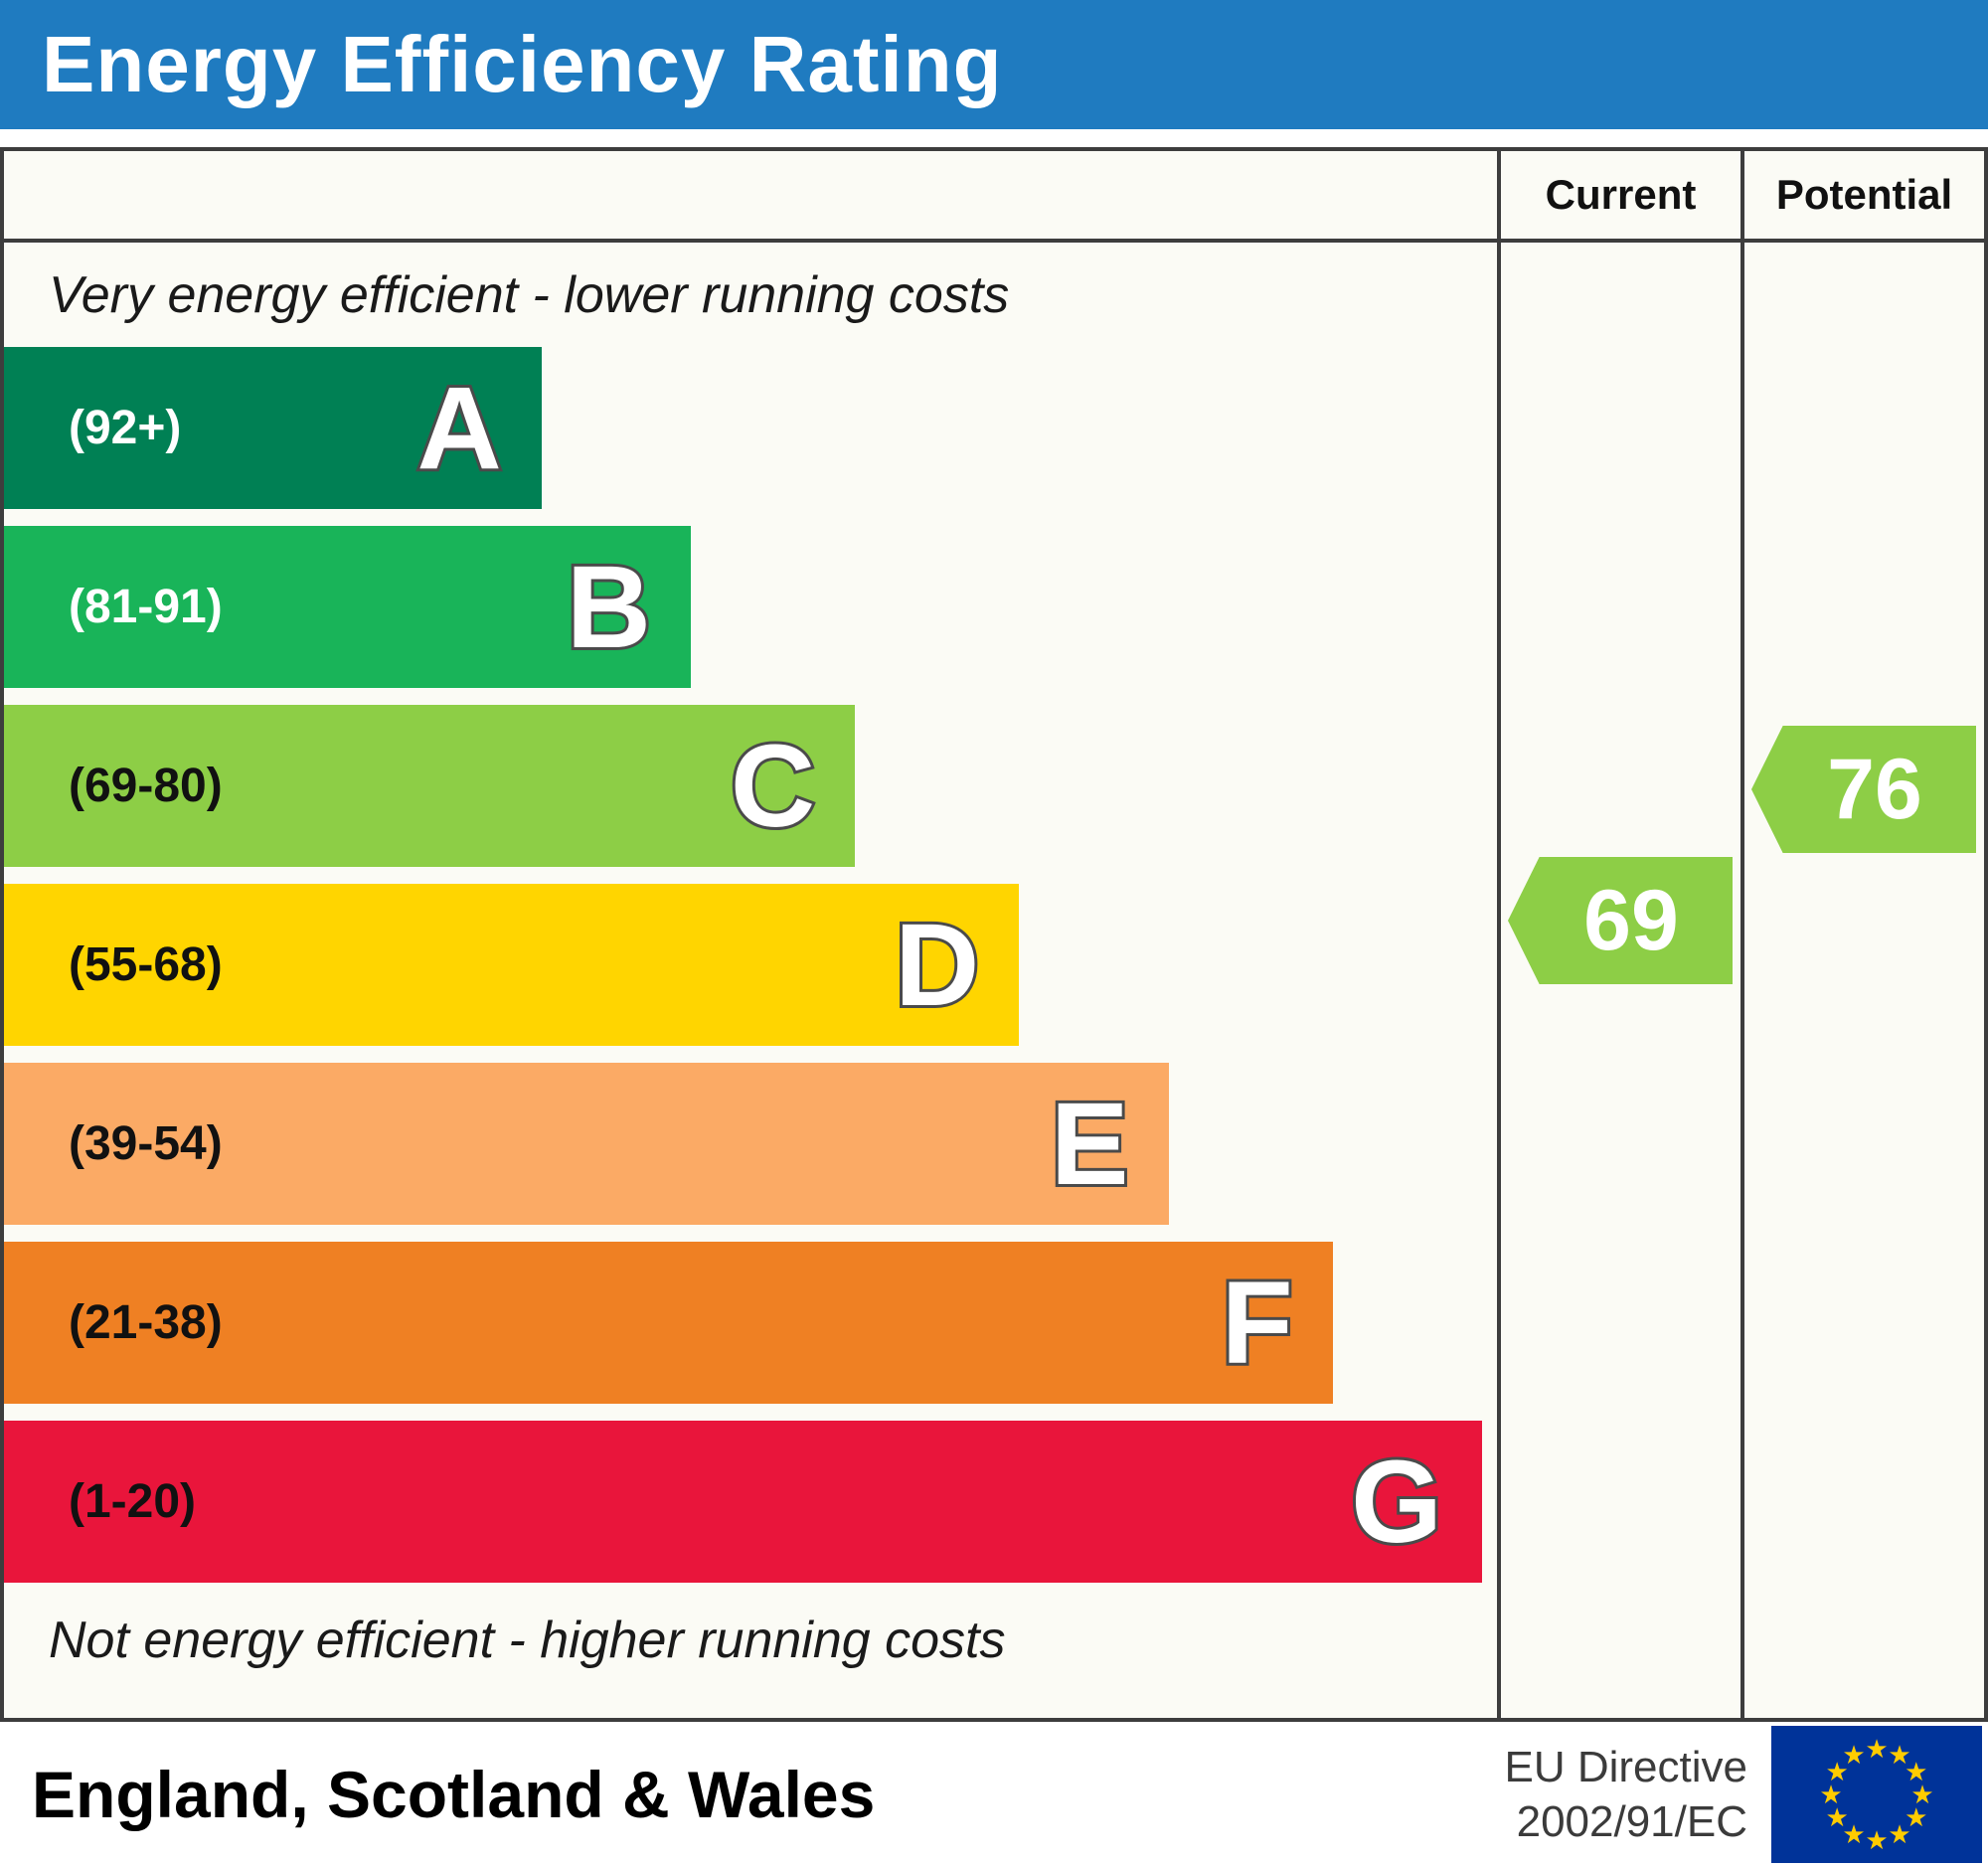 This screenshot has height=1867, width=1988. What do you see at coordinates (273, 428) in the screenshot?
I see `band-bar-a: (92+) A` at bounding box center [273, 428].